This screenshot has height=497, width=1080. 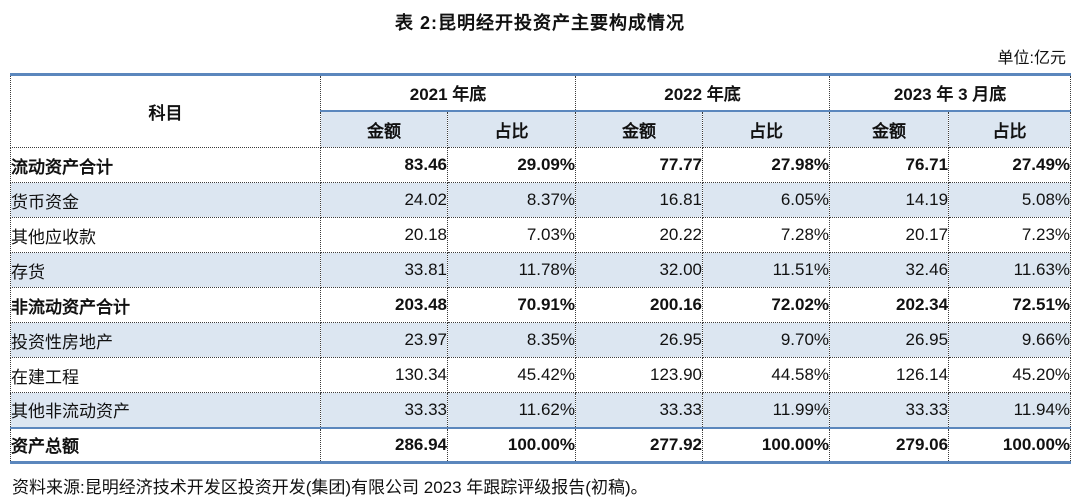 What do you see at coordinates (384, 235) in the screenshot?
I see `amount-2021-cell: 20.18` at bounding box center [384, 235].